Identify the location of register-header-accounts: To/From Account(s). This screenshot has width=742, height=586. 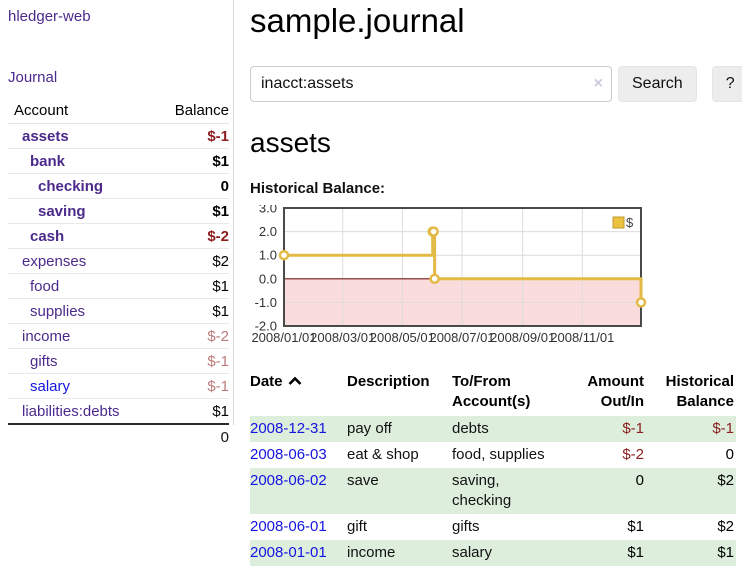
(491, 391).